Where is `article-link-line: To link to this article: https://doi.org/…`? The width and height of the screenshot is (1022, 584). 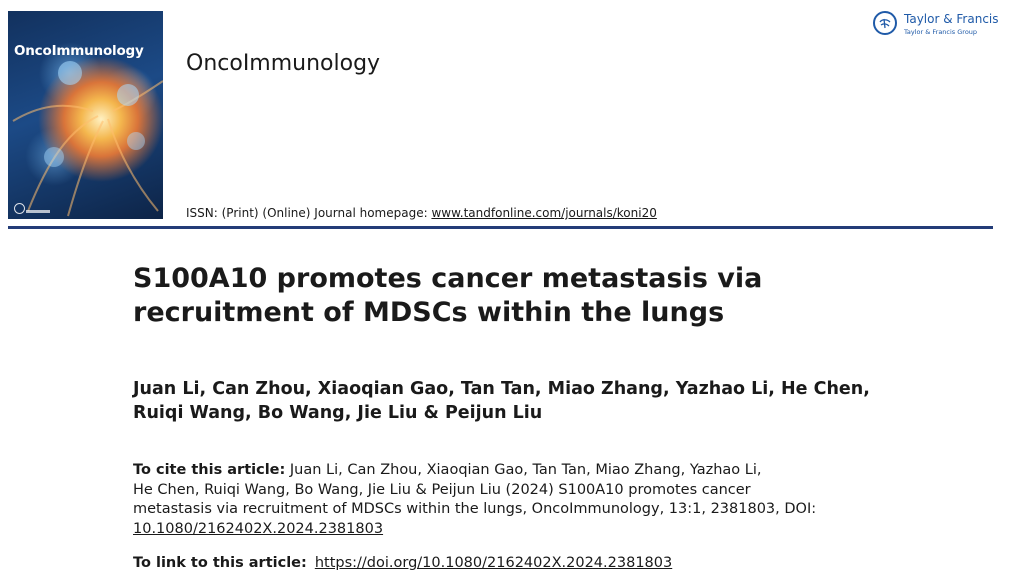 article-link-line: To link to this article: https://doi.org/… is located at coordinates (402, 563).